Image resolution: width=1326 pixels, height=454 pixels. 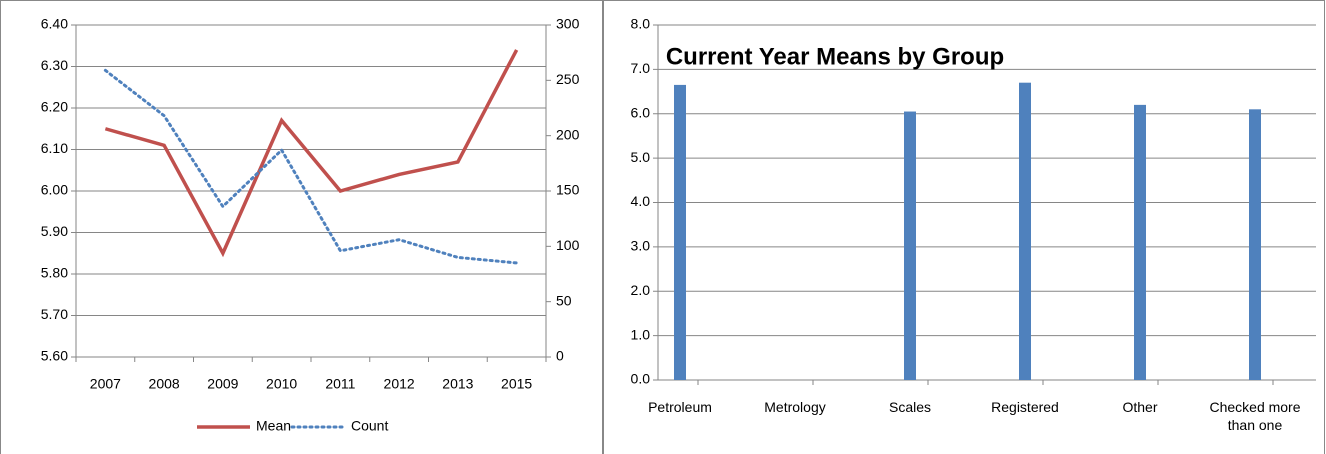 What do you see at coordinates (457, 384) in the screenshot?
I see `x-tick-label: 2013` at bounding box center [457, 384].